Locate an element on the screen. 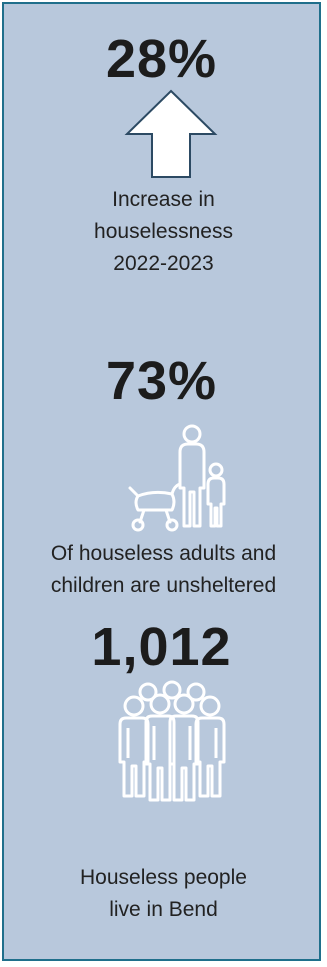 The height and width of the screenshot is (967, 327). up-arrow-icon is located at coordinates (171, 134).